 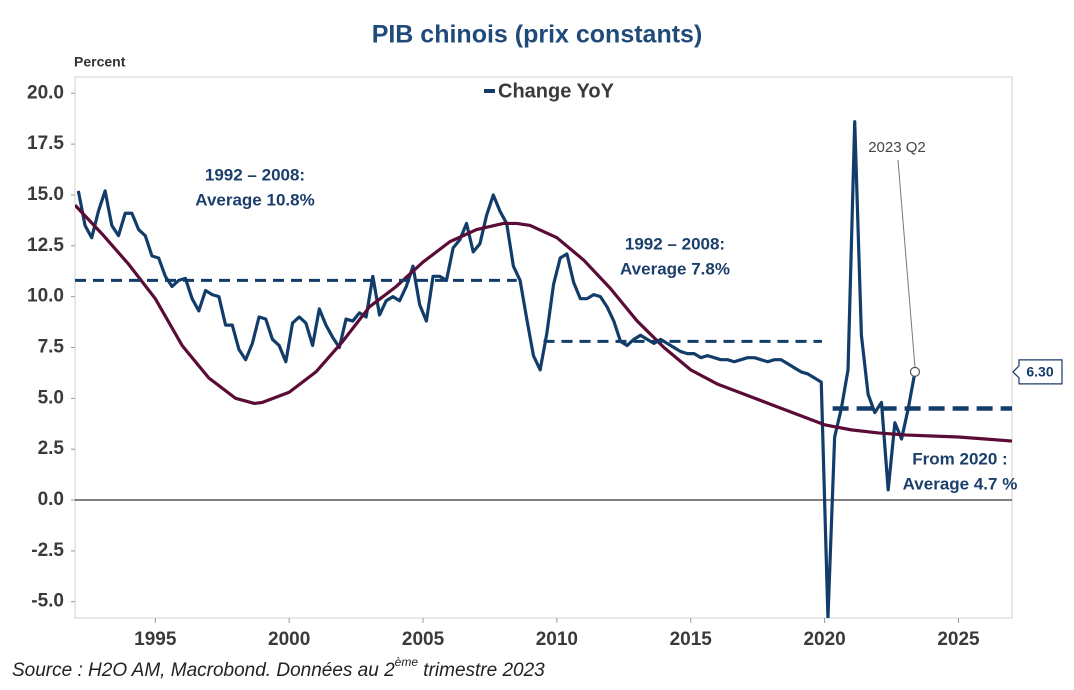 What do you see at coordinates (254, 199) in the screenshot?
I see `annotation: Average 10.8%` at bounding box center [254, 199].